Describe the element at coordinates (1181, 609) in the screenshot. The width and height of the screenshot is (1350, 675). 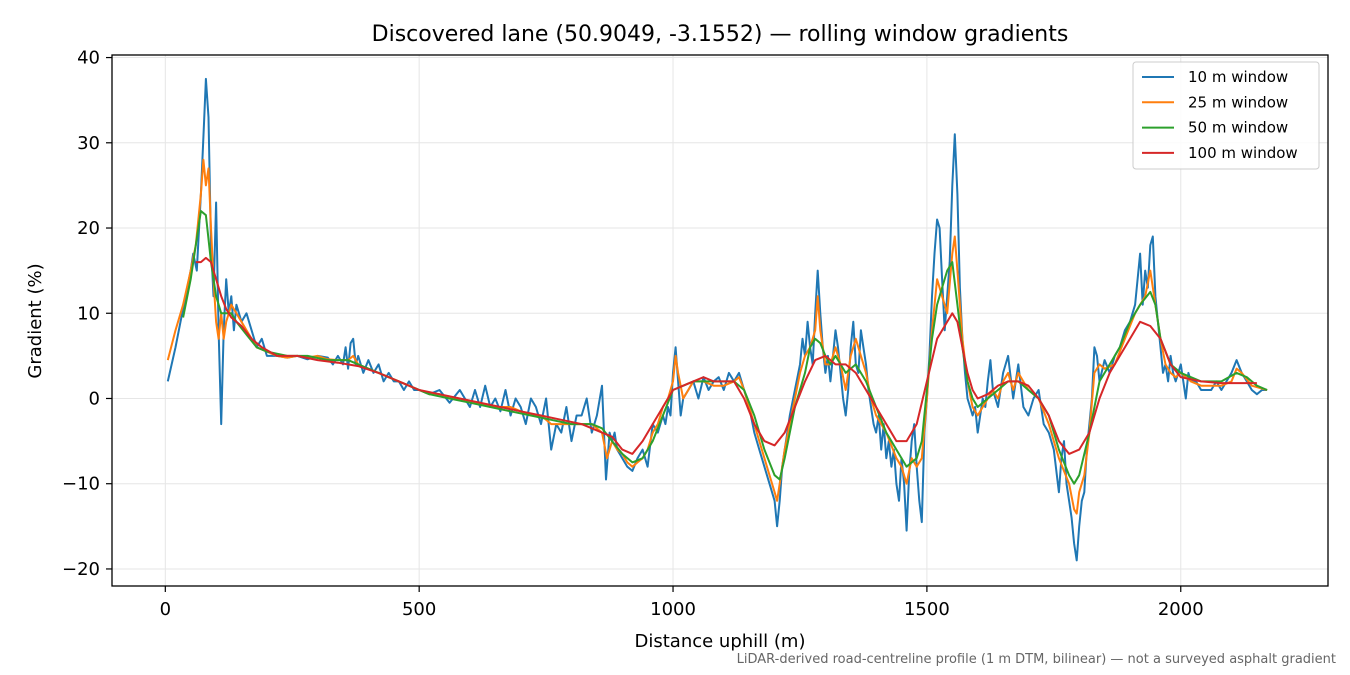
I see `x-tick-label: 2000` at that location.